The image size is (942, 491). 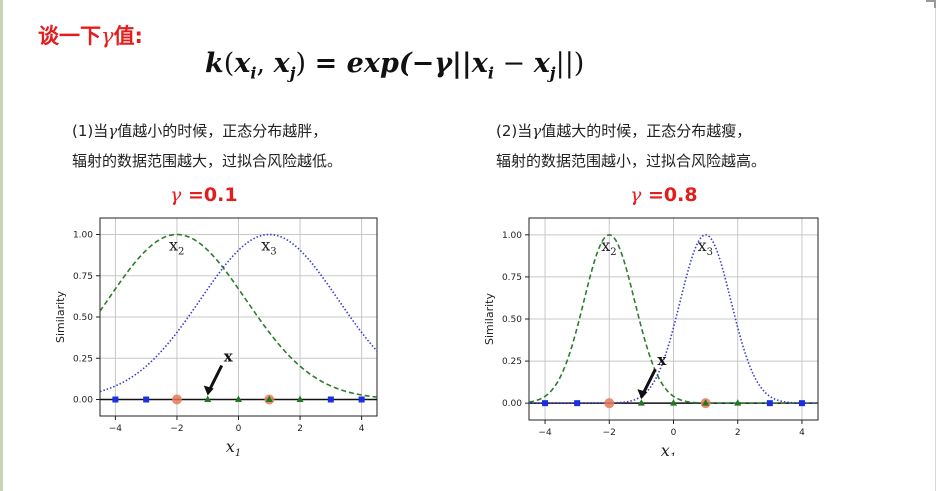 I want to click on series-curve-x3, so click(x=238, y=313).